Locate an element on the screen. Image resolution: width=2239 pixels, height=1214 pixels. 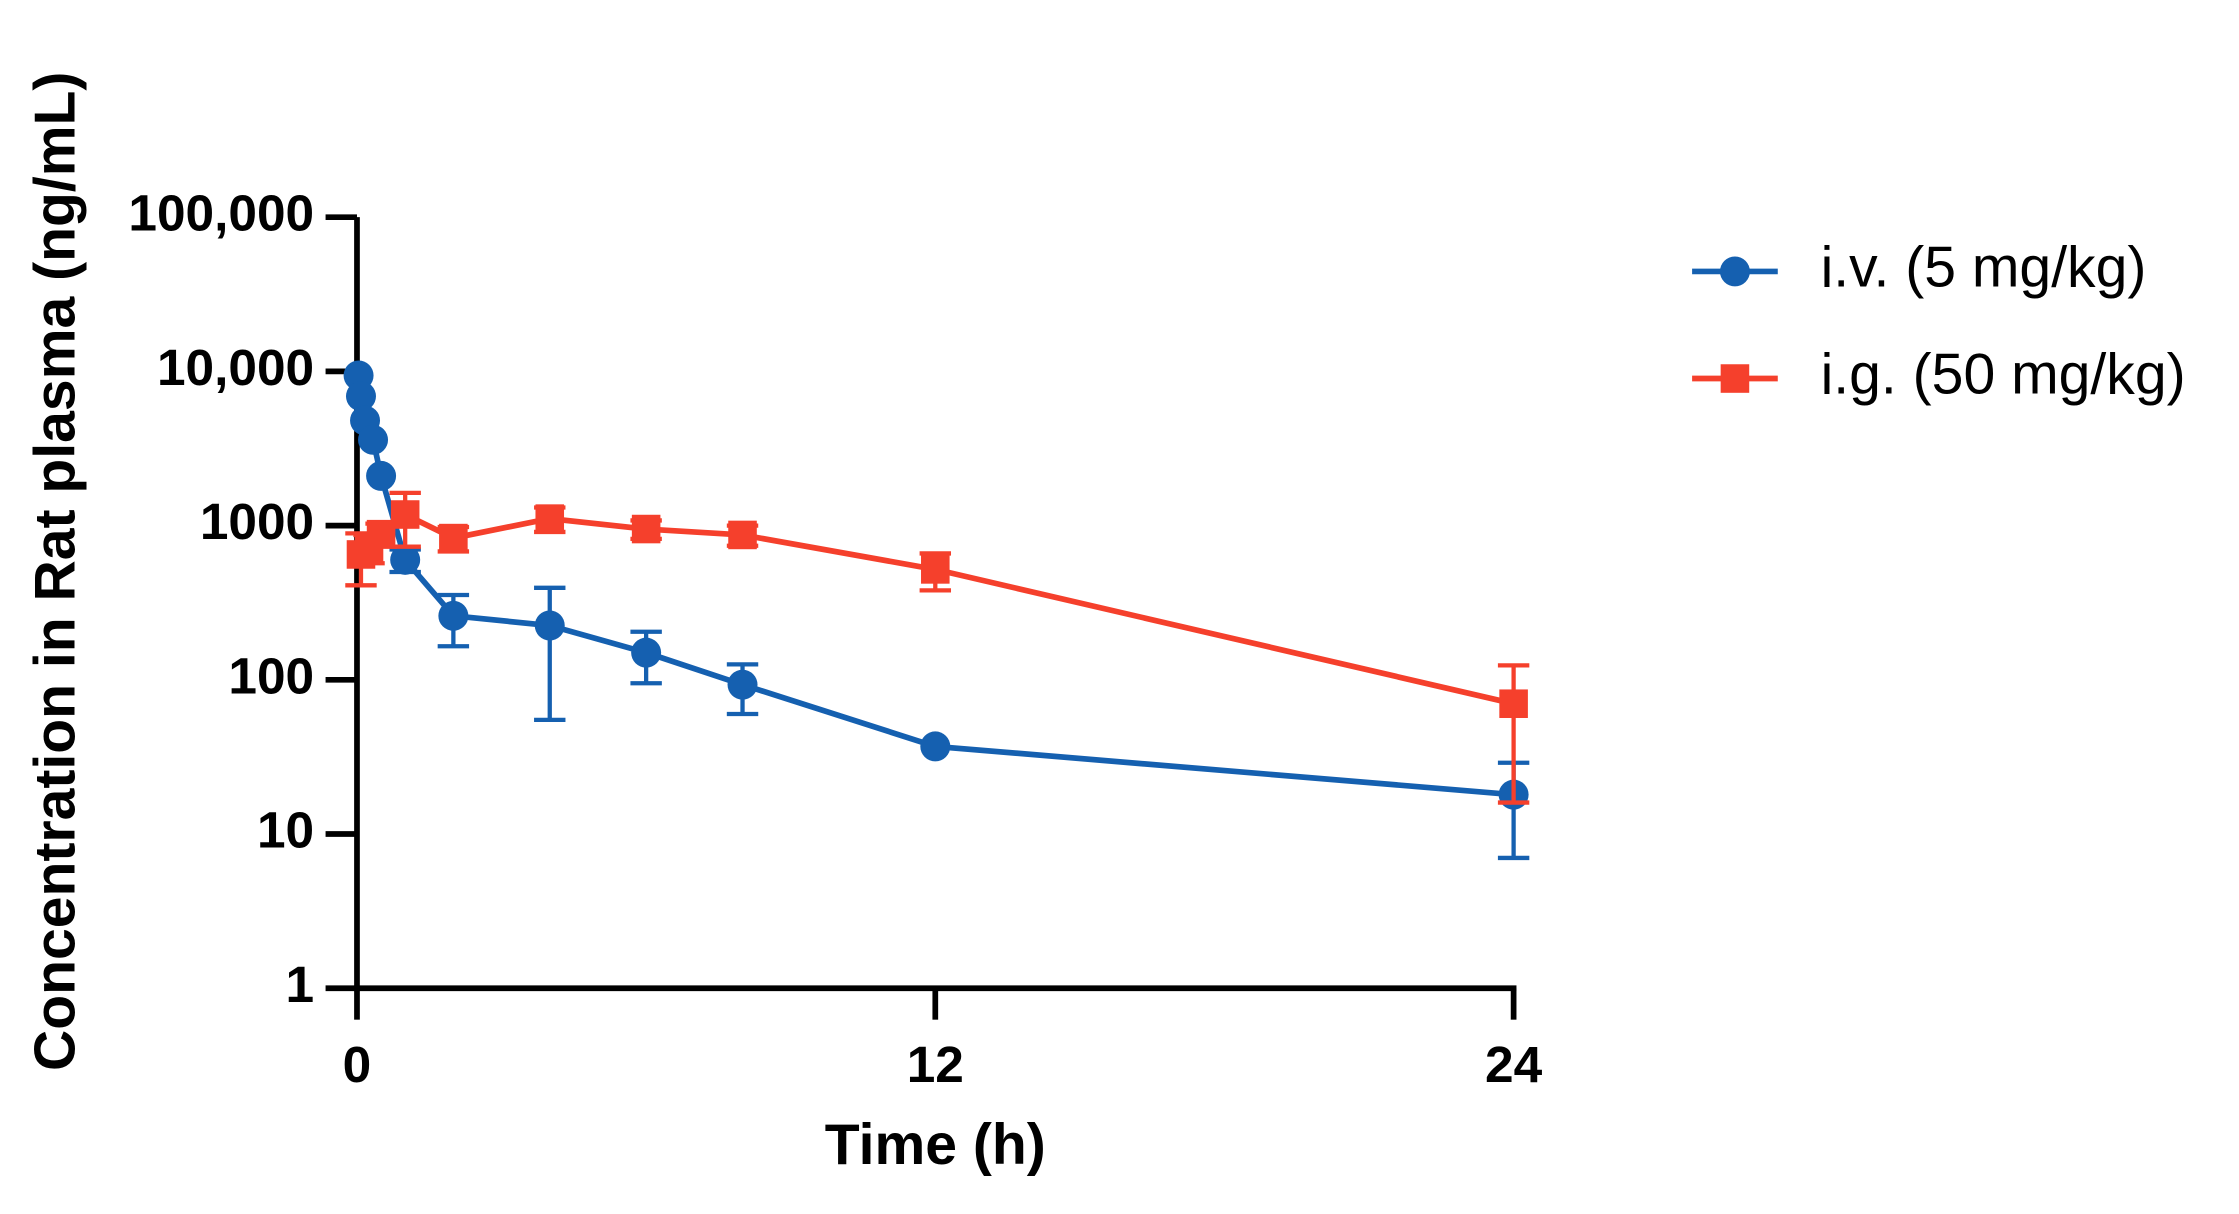
y-tick-label: 100,000 is located at coordinates (221, 213).